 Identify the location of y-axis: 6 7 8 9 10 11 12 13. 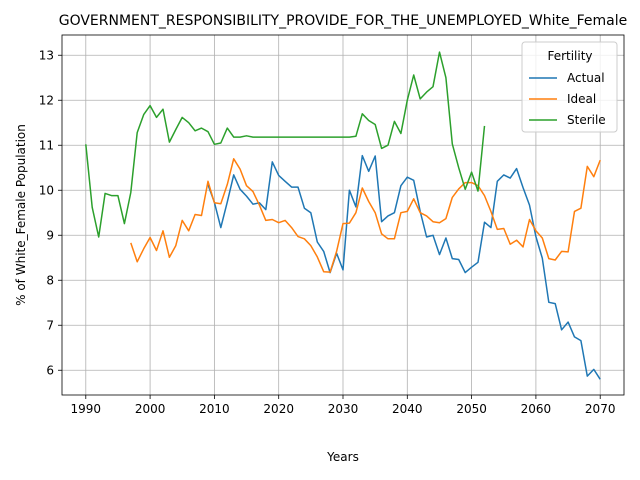
(50, 212).